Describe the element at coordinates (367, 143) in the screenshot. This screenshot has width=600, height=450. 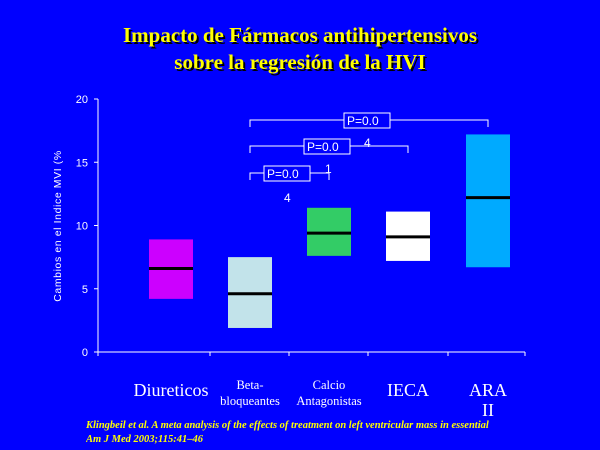
I see `p-value-label-wrap-1: 4` at that location.